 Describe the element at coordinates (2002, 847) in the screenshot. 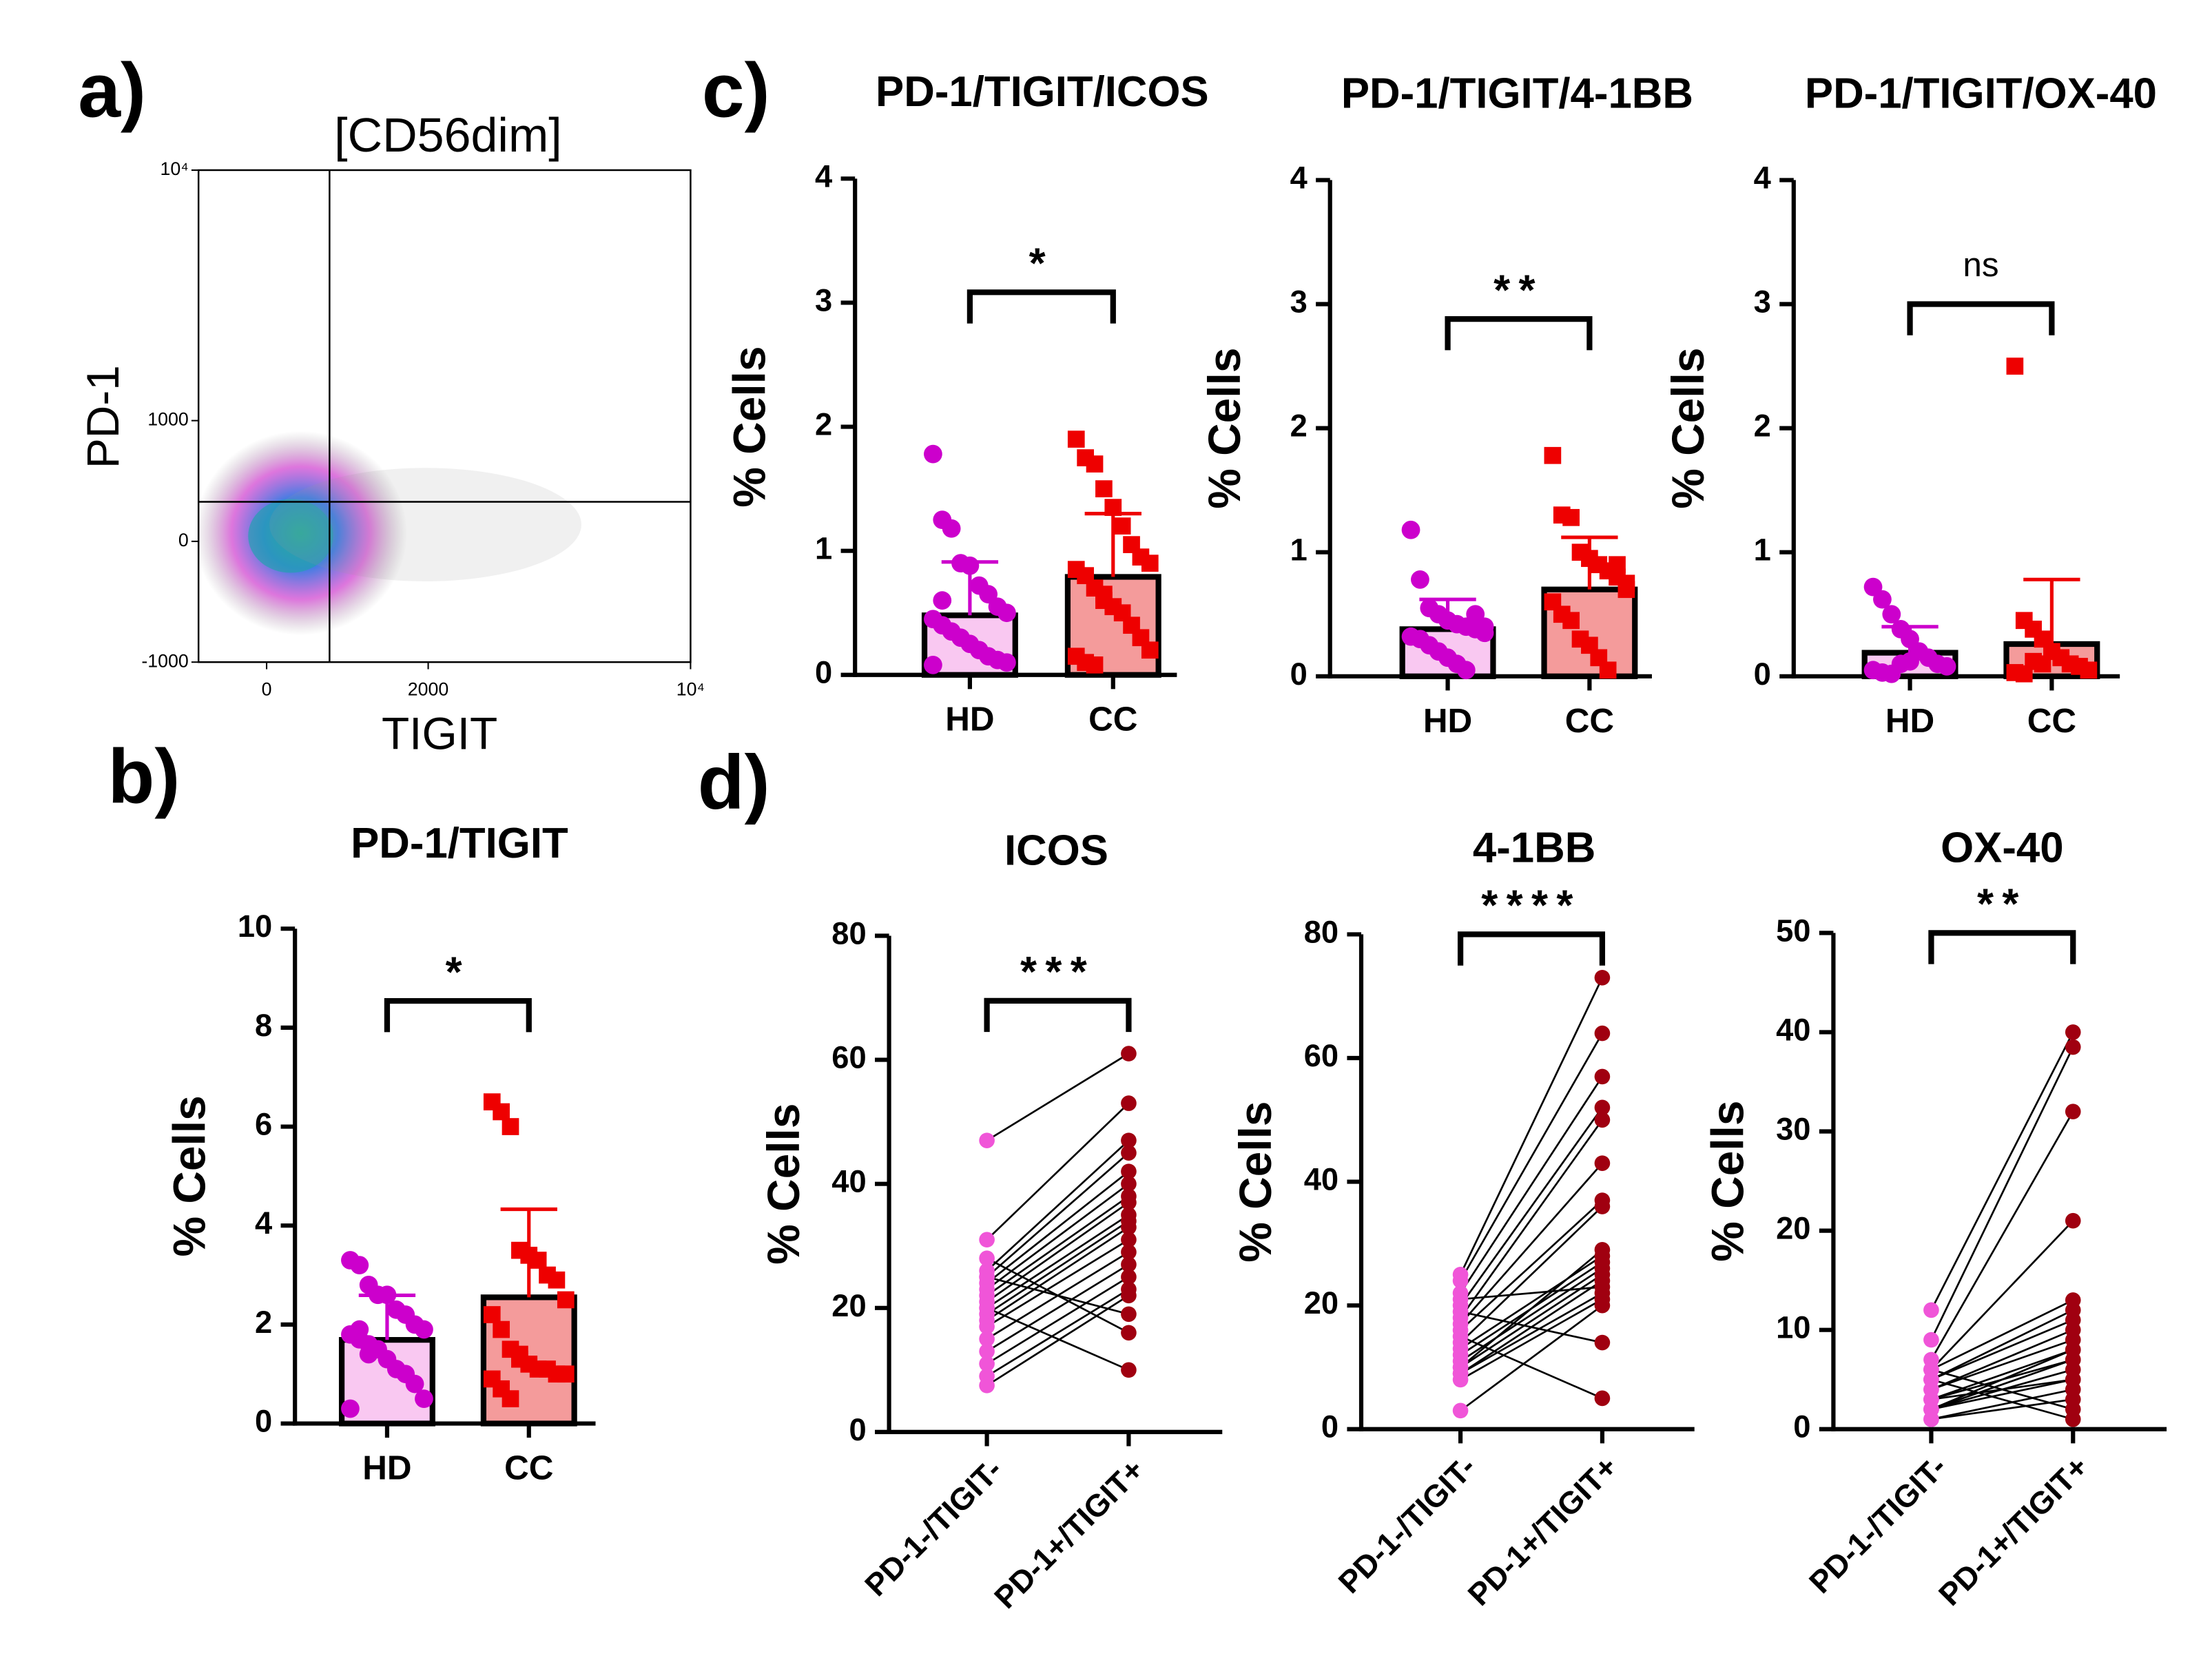

I see `chart-title: OX-40` at that location.